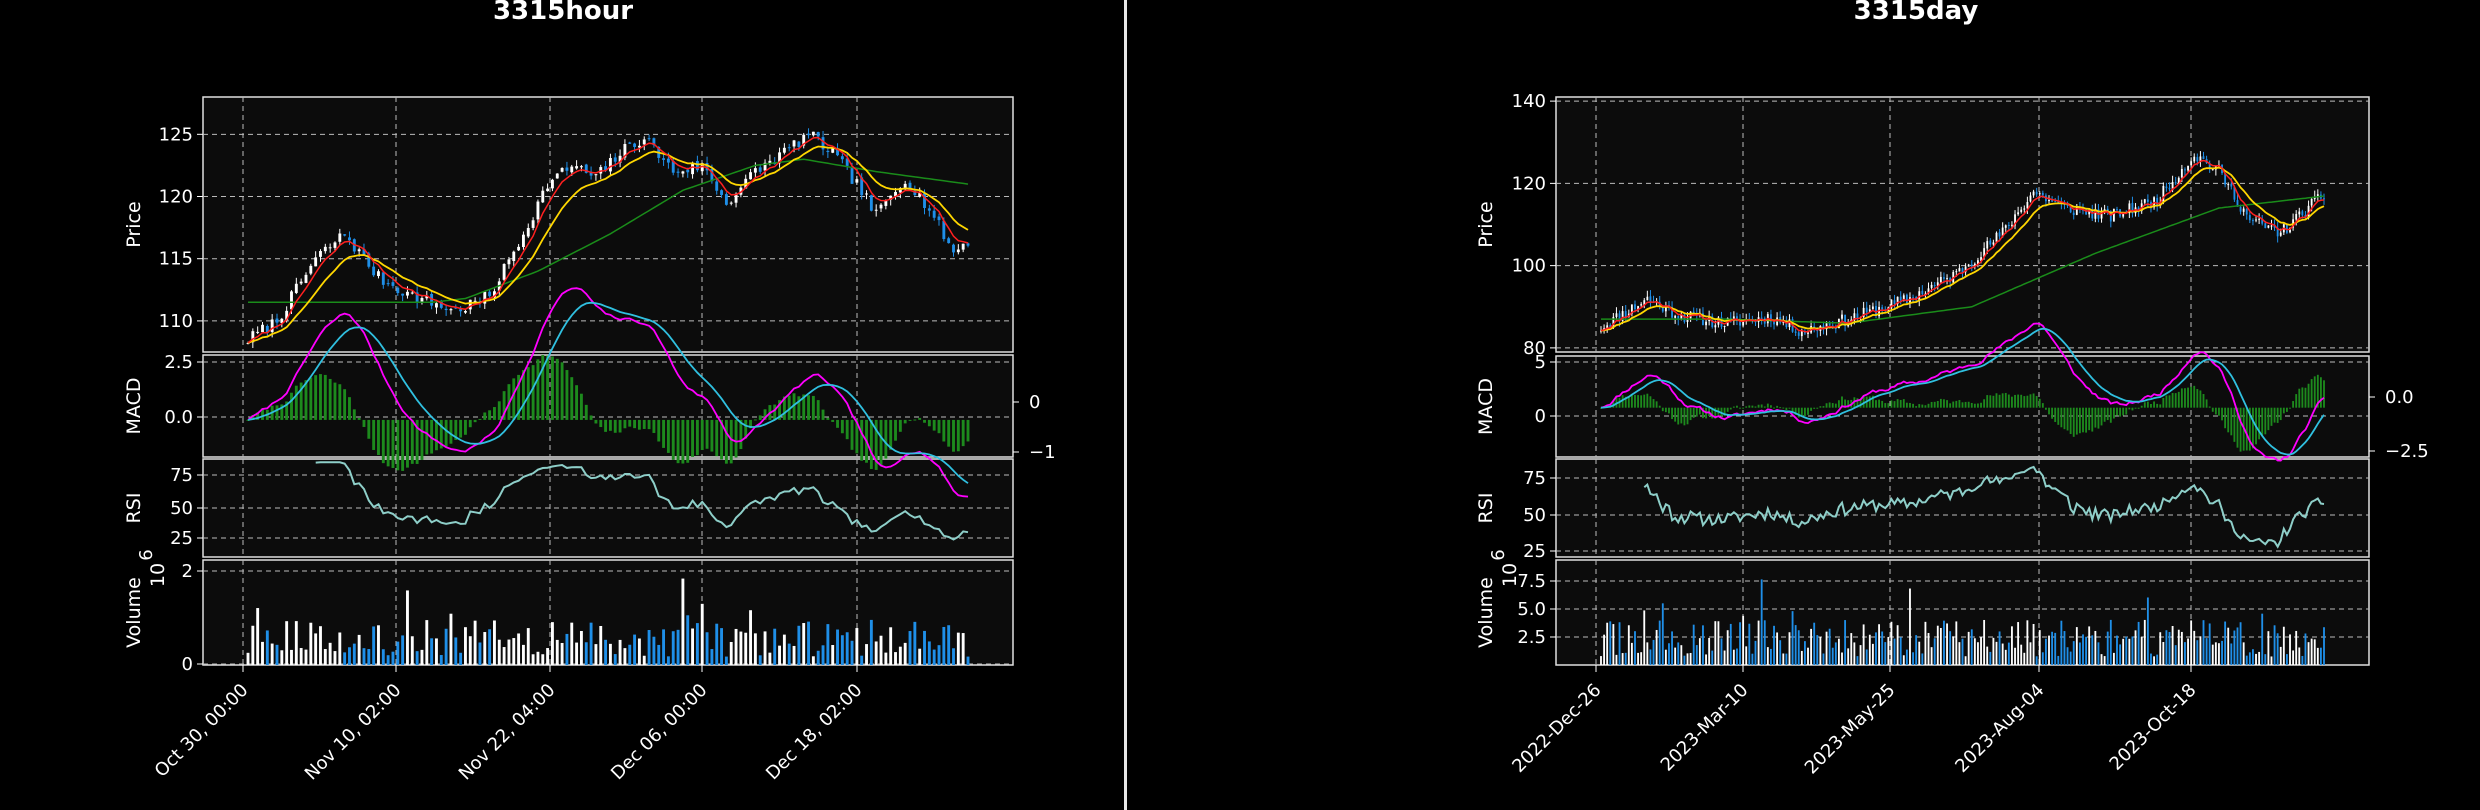 This screenshot has width=2480, height=810. What do you see at coordinates (1486, 224) in the screenshot?
I see `panel-axis-label: Price` at bounding box center [1486, 224].